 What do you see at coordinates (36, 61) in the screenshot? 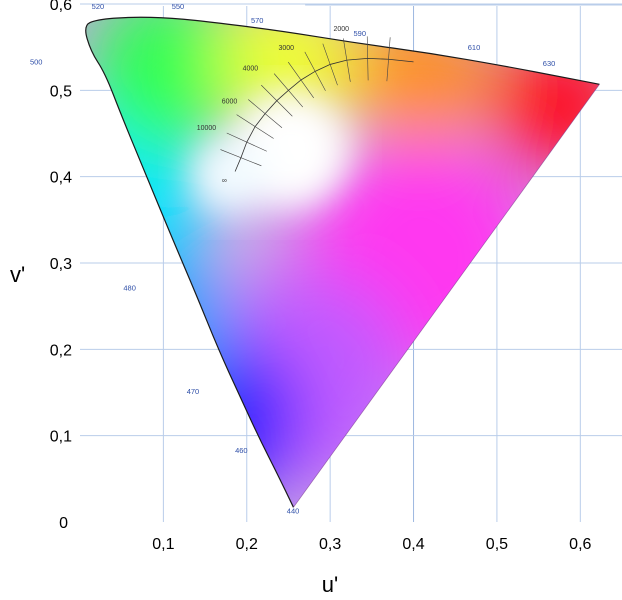
I see `wavelength-label: 500` at bounding box center [36, 61].